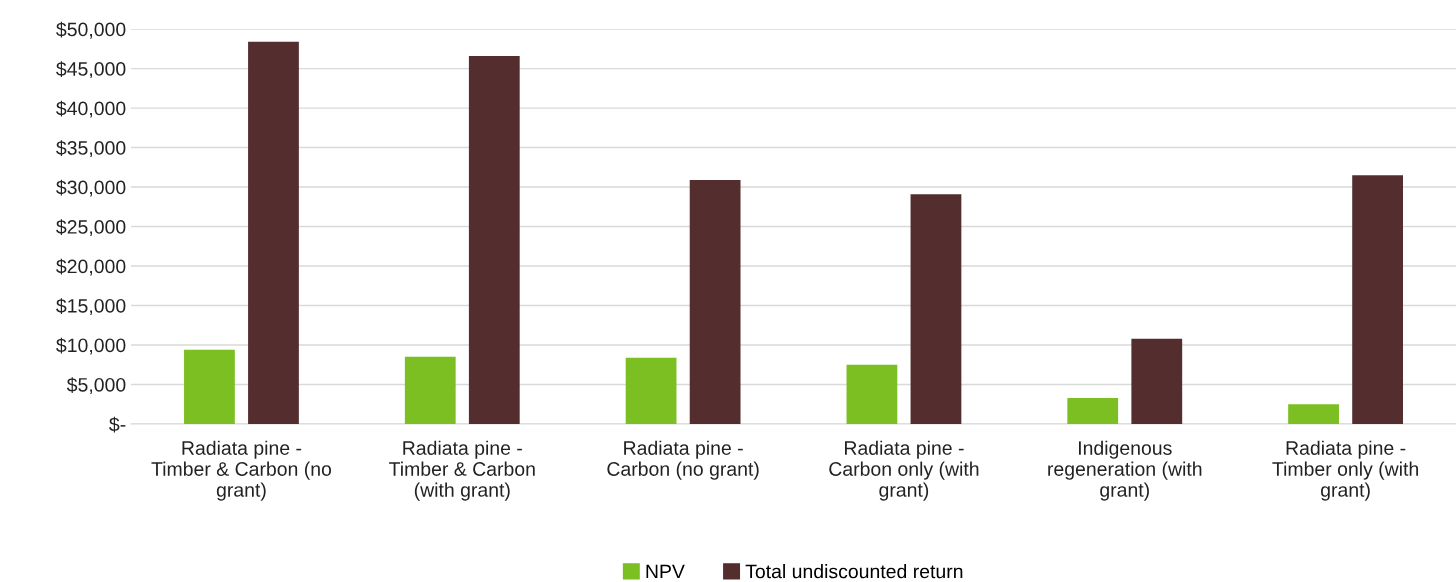 This screenshot has width=1456, height=582. I want to click on y-tick-label: $30,000, so click(91, 188).